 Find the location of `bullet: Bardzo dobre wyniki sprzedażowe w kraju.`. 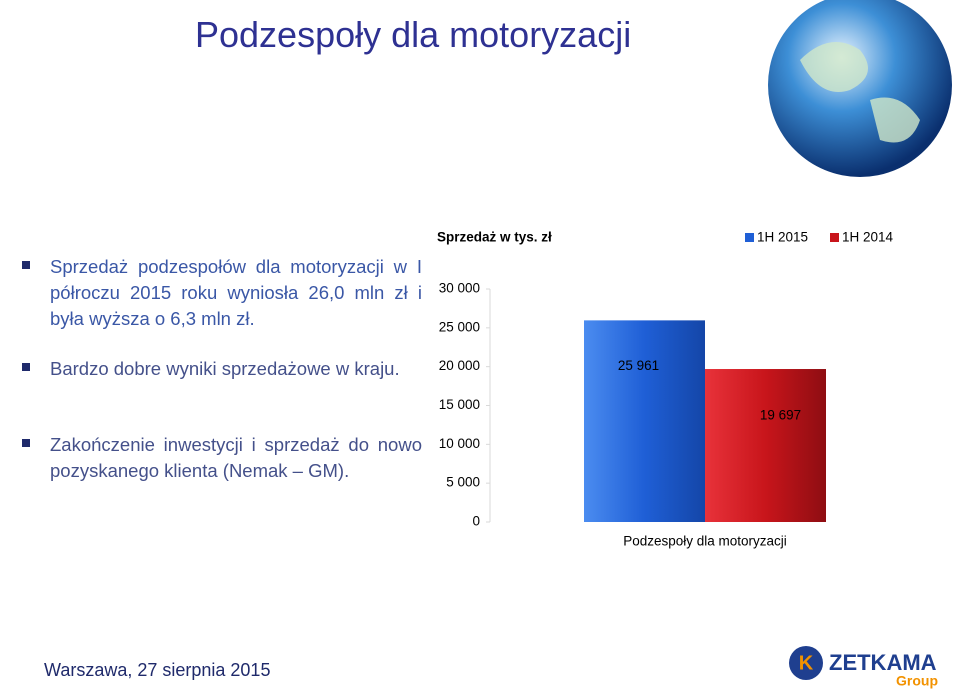

bullet: Bardzo dobre wyniki sprzedażowe w kraju. is located at coordinates (222, 369).